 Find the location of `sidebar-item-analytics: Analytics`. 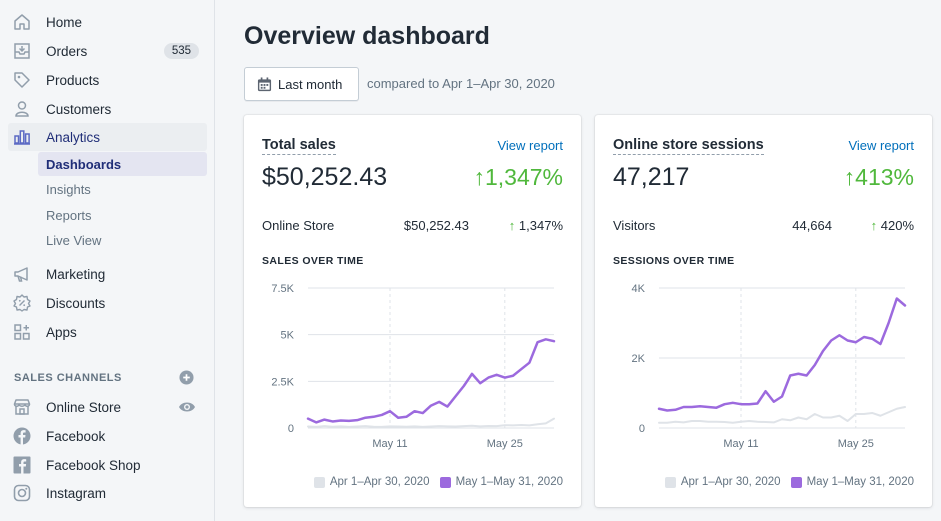

sidebar-item-analytics: Analytics is located at coordinates (107, 137).